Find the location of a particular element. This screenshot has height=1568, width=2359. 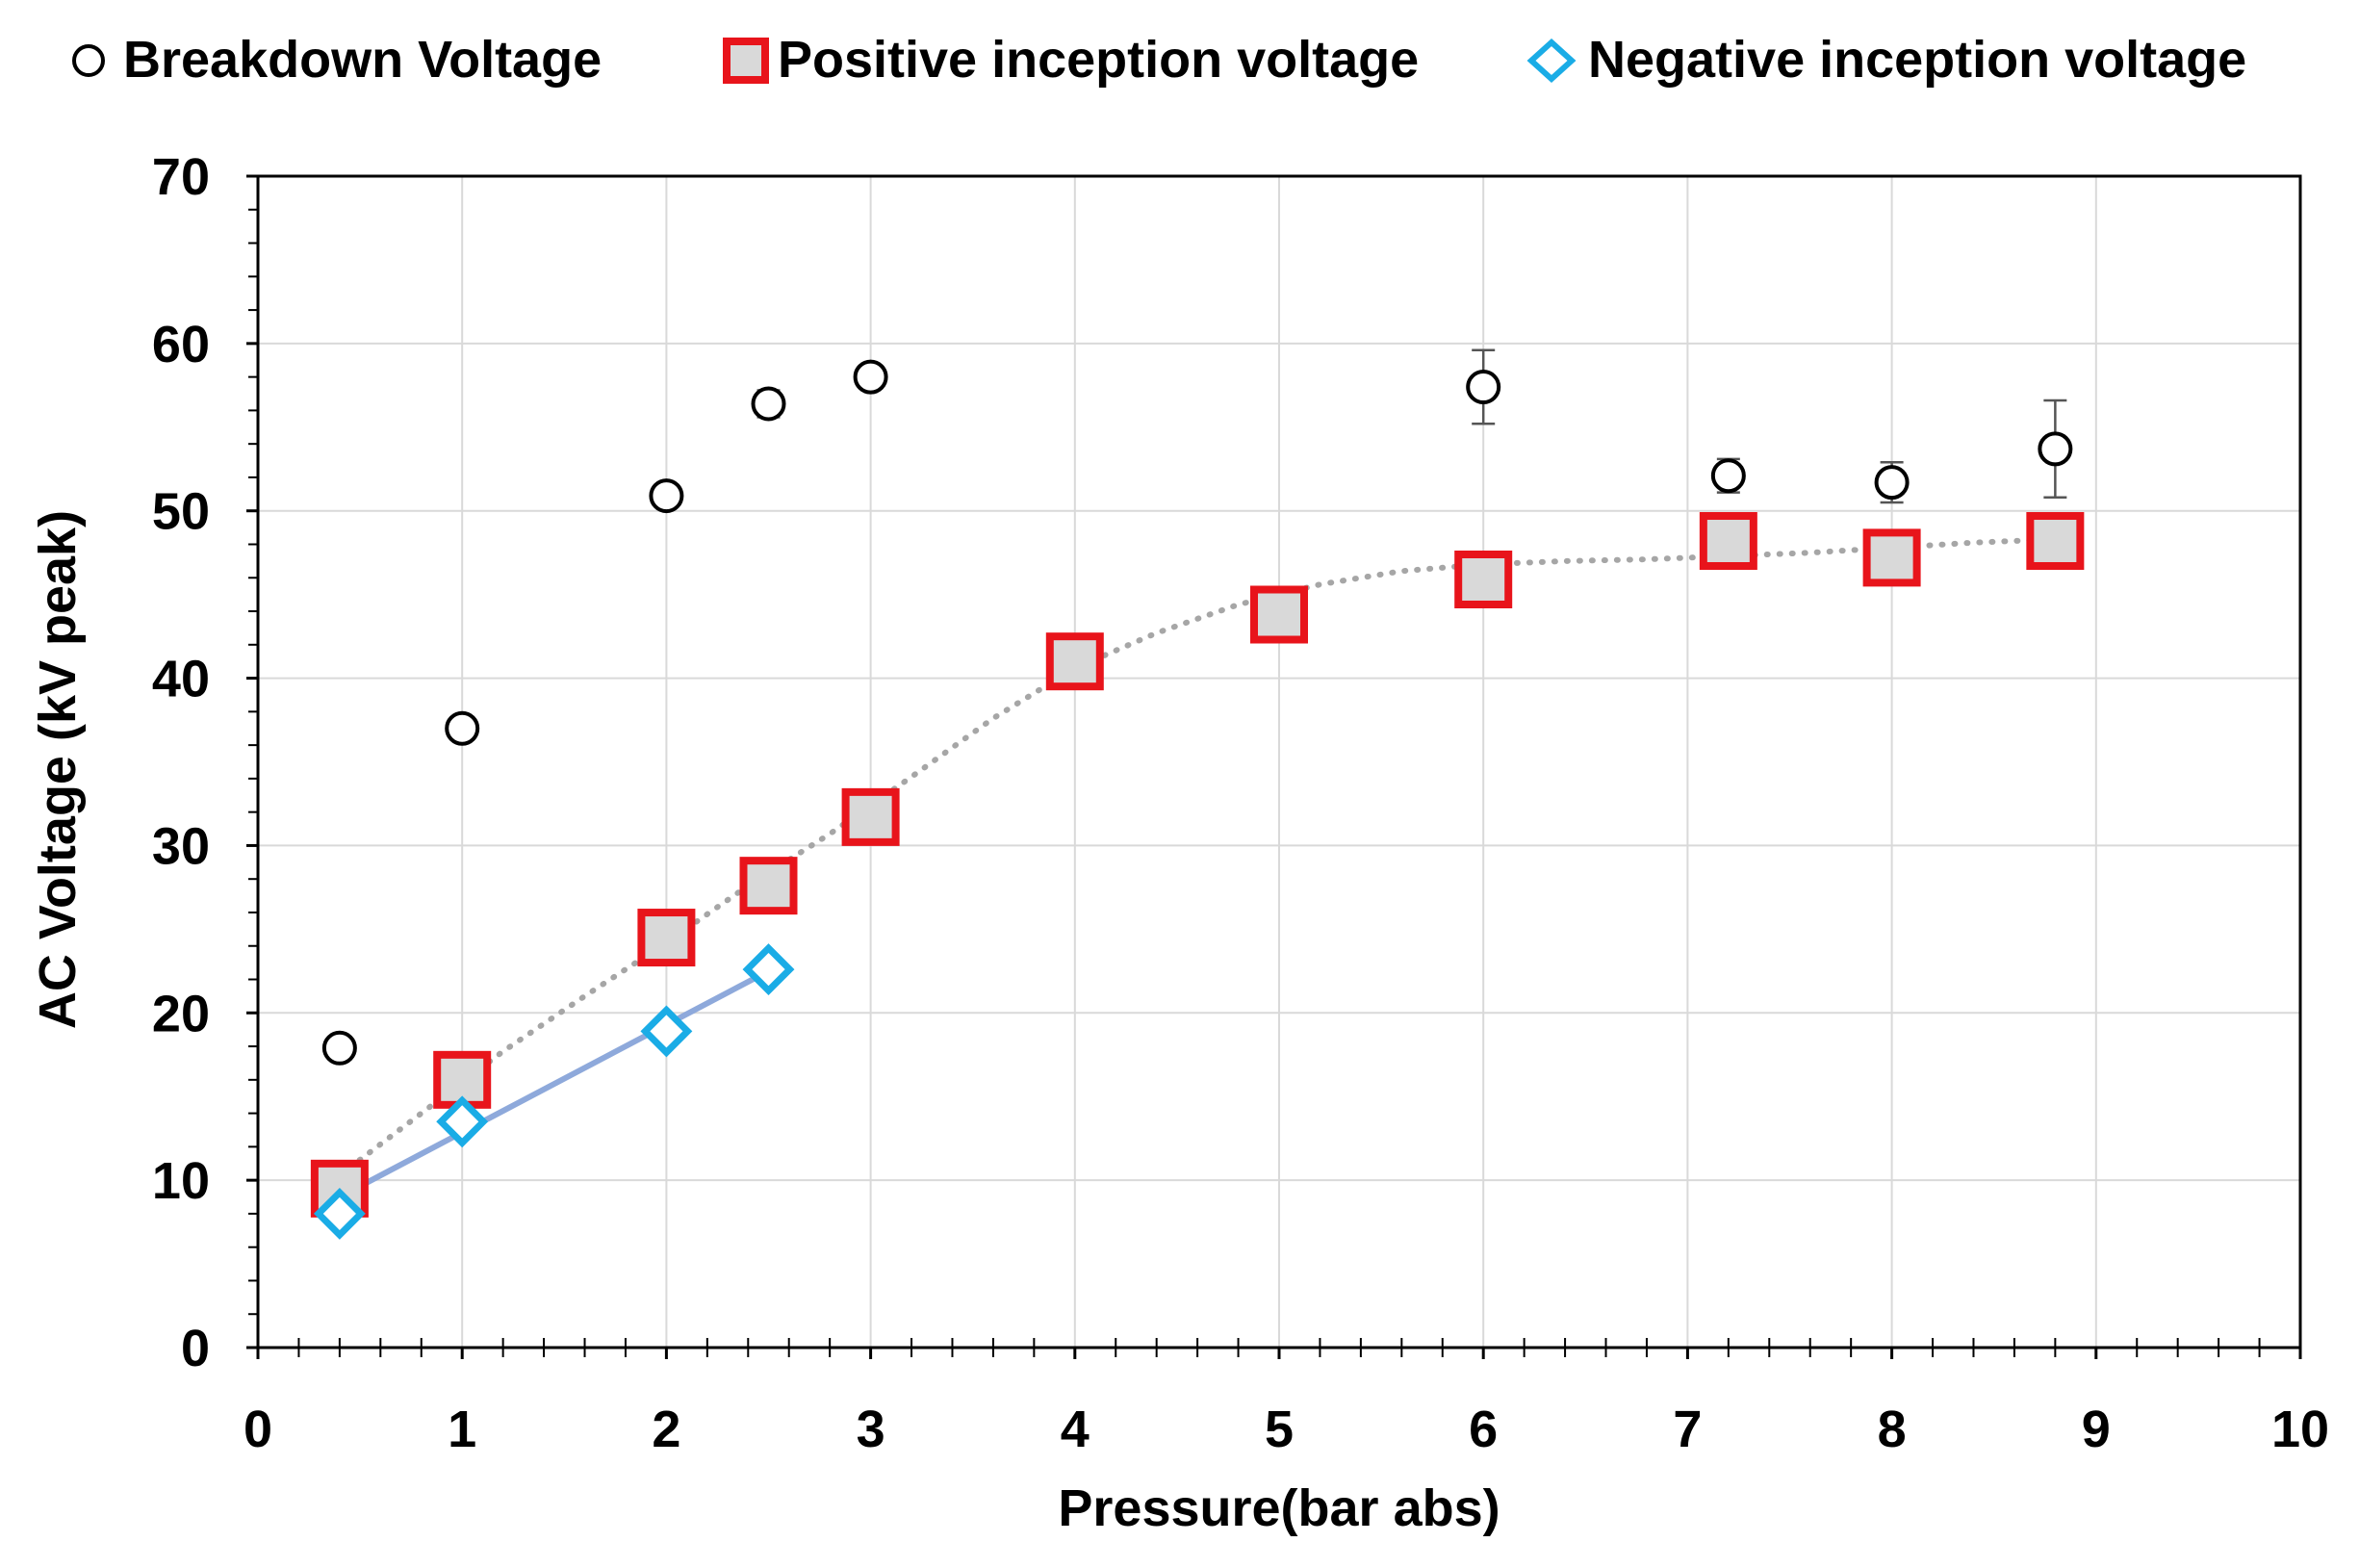

x-tick-label: 7 is located at coordinates (1687, 1429).